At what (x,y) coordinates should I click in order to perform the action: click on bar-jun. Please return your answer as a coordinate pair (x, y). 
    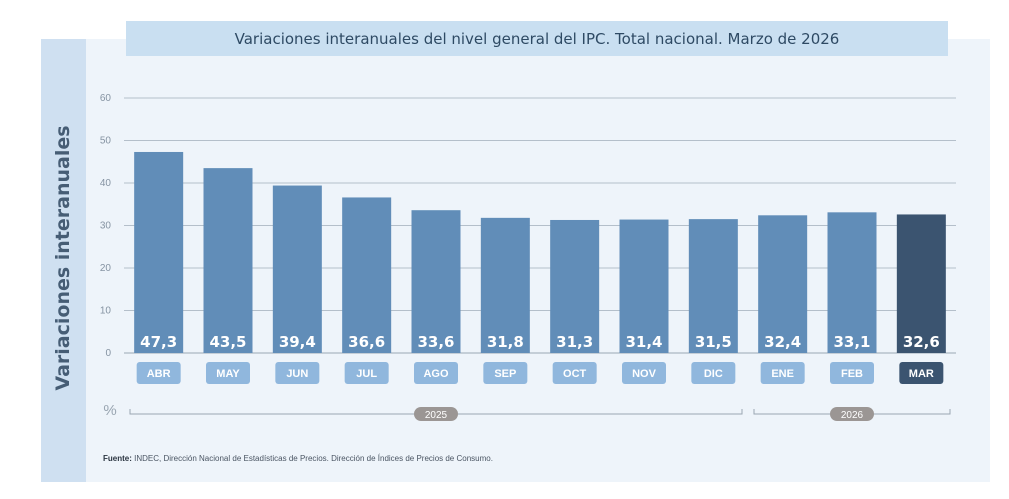
    Looking at the image, I should click on (297, 269).